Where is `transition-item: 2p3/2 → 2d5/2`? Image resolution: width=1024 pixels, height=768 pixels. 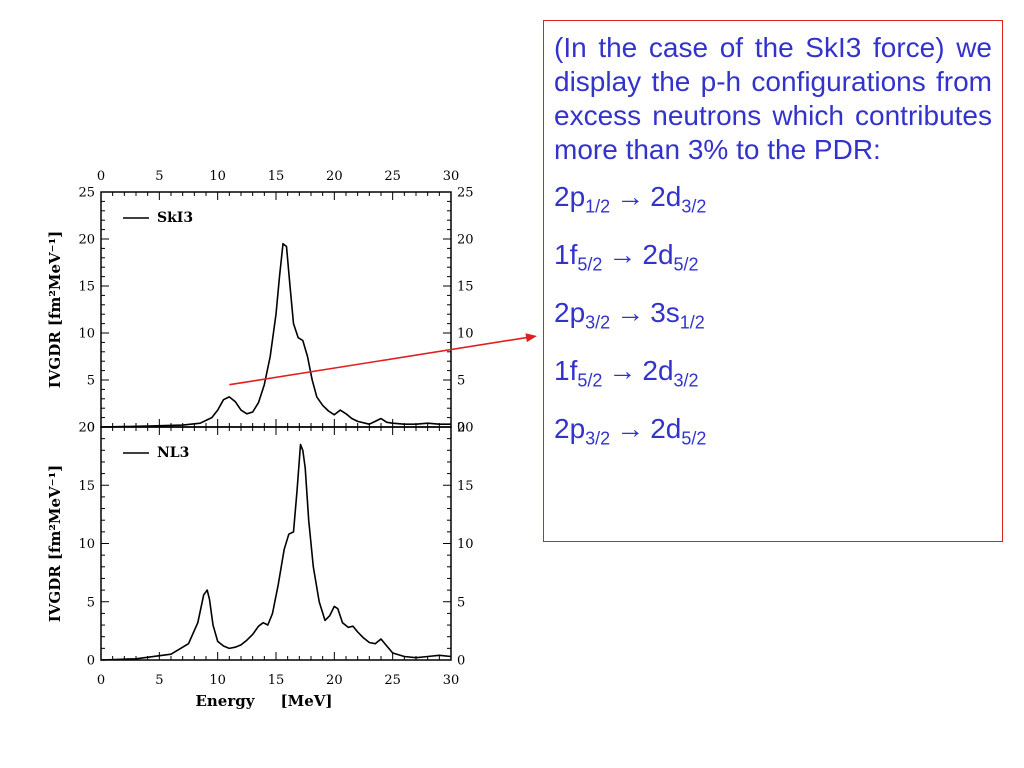
transition-item: 2p3/2 → 2d5/2 is located at coordinates (773, 438).